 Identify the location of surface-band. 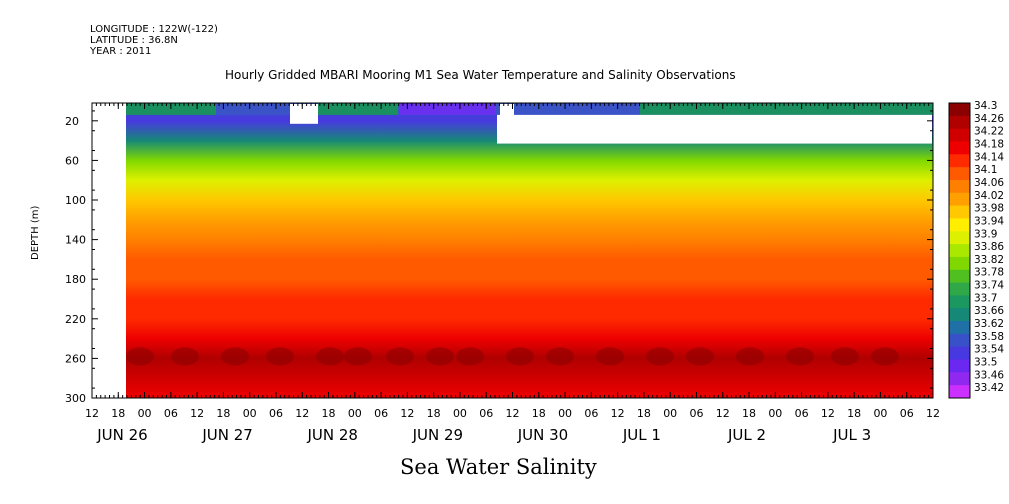
(529, 109).